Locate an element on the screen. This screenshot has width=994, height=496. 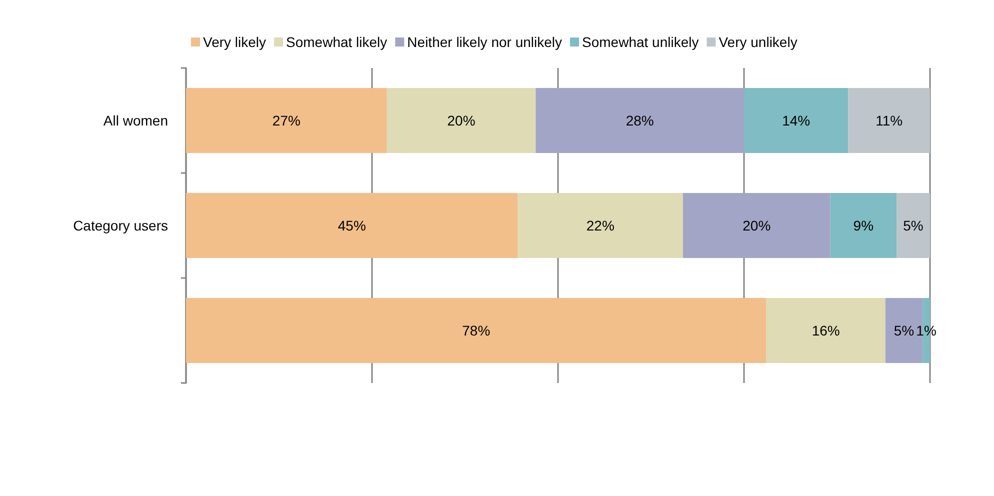
legend-label: Somewhat unlikely is located at coordinates (640, 42).